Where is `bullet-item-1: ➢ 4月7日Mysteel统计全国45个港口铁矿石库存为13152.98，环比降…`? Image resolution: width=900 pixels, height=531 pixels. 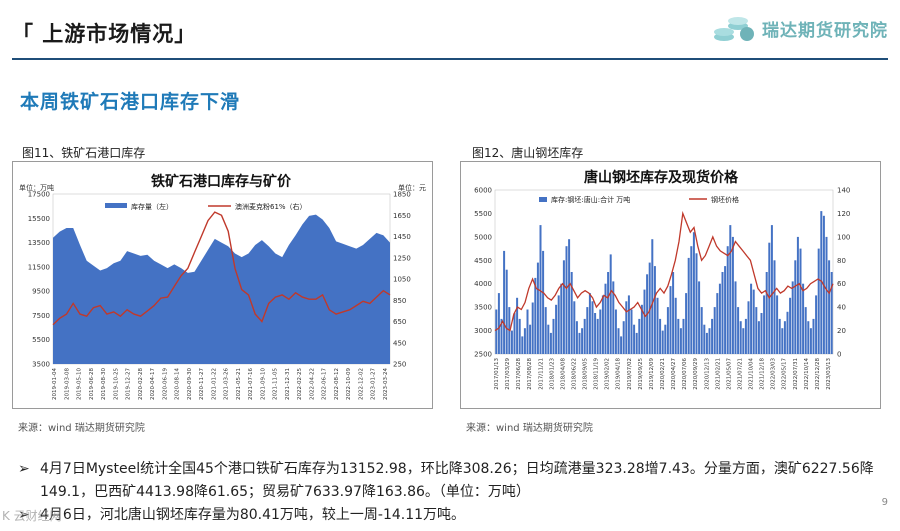
bullet-item-1: ➢ 4月7日Mysteel统计全国45个港口铁矿石库存为13152.98，环比降… is located at coordinates (453, 481).